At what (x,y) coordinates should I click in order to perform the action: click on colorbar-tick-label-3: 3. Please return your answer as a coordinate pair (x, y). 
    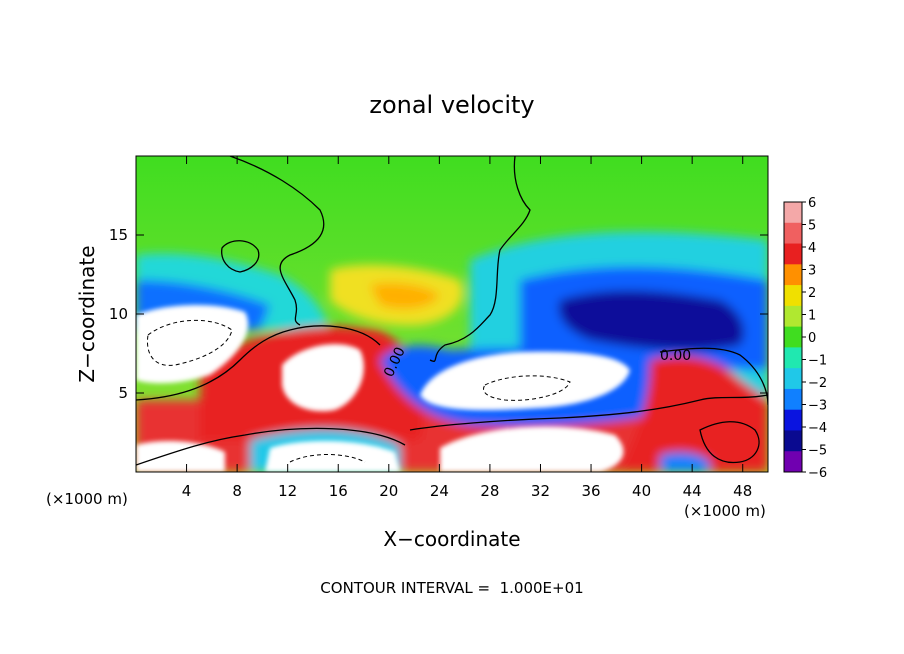
    Looking at the image, I should click on (812, 271).